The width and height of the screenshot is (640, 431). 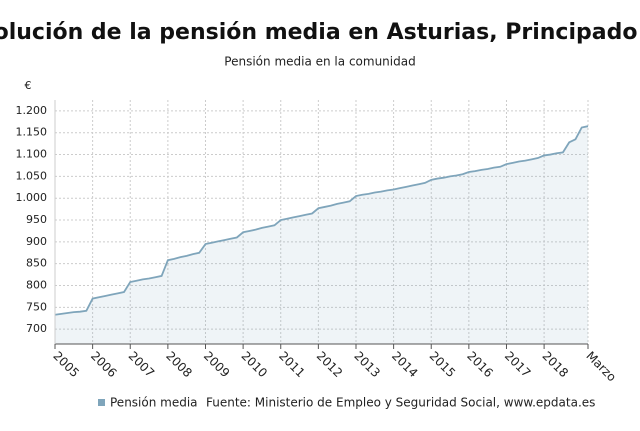 I want to click on x-tick-label: Marzo, so click(x=601, y=367).